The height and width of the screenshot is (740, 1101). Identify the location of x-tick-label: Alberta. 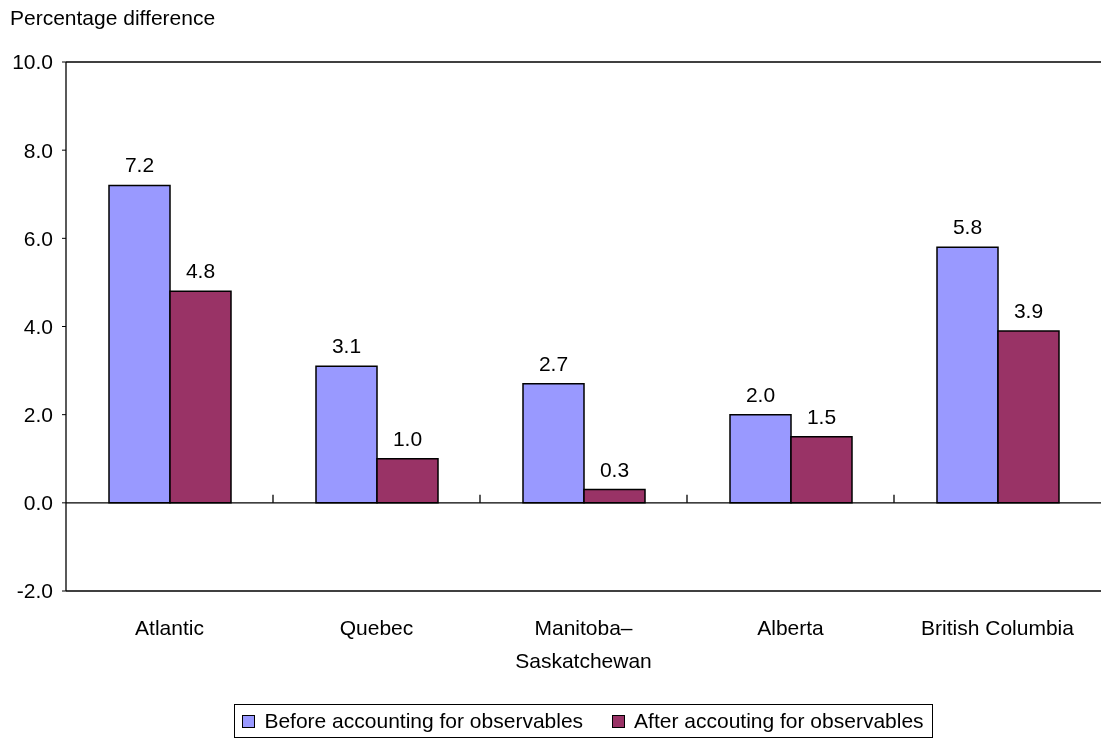
(791, 627).